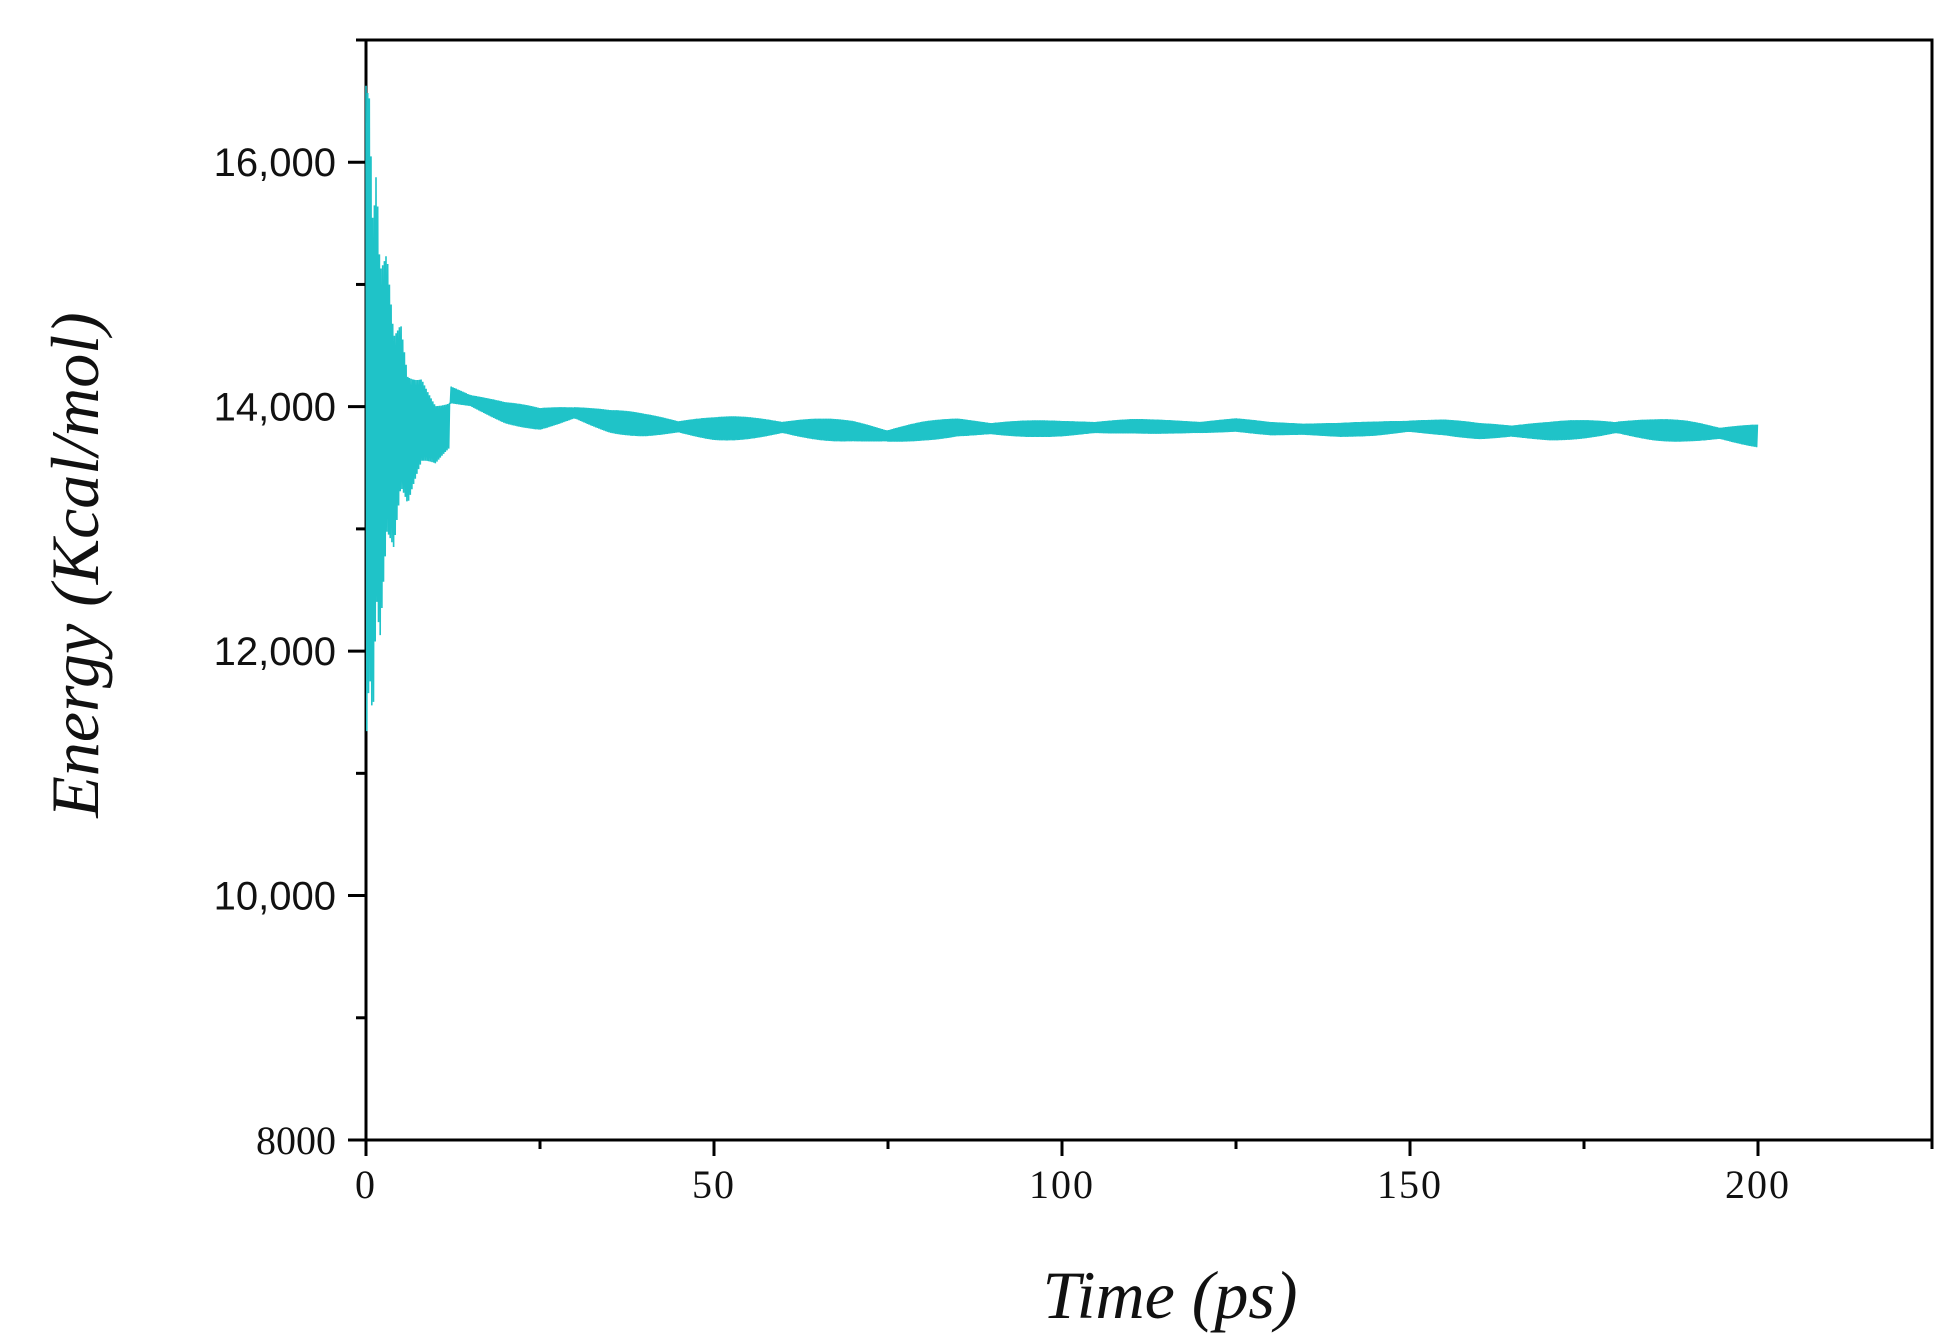  I want to click on x-axis-title: Time (ps), so click(1170, 1295).